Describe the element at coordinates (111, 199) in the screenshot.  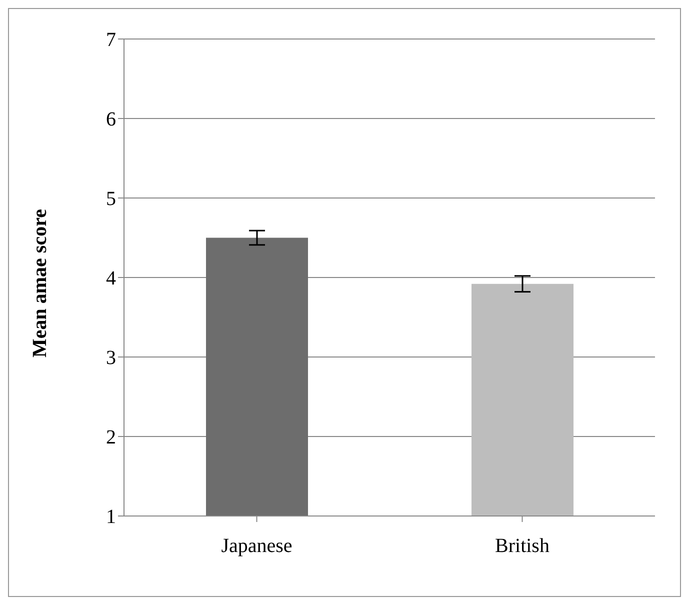
I see `y-tick-label: 5` at that location.